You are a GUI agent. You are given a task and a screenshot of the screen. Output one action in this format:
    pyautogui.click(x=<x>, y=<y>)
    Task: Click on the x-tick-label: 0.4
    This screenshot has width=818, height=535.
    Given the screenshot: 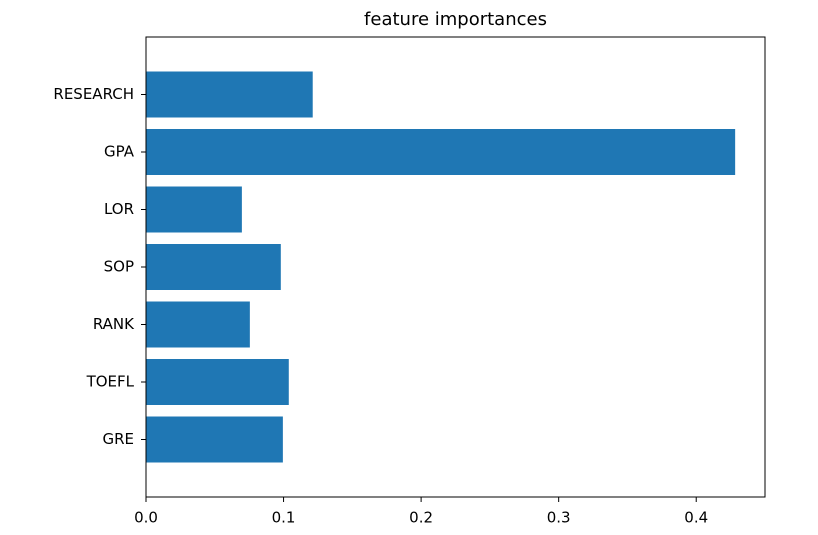 What is the action you would take?
    pyautogui.click(x=696, y=518)
    